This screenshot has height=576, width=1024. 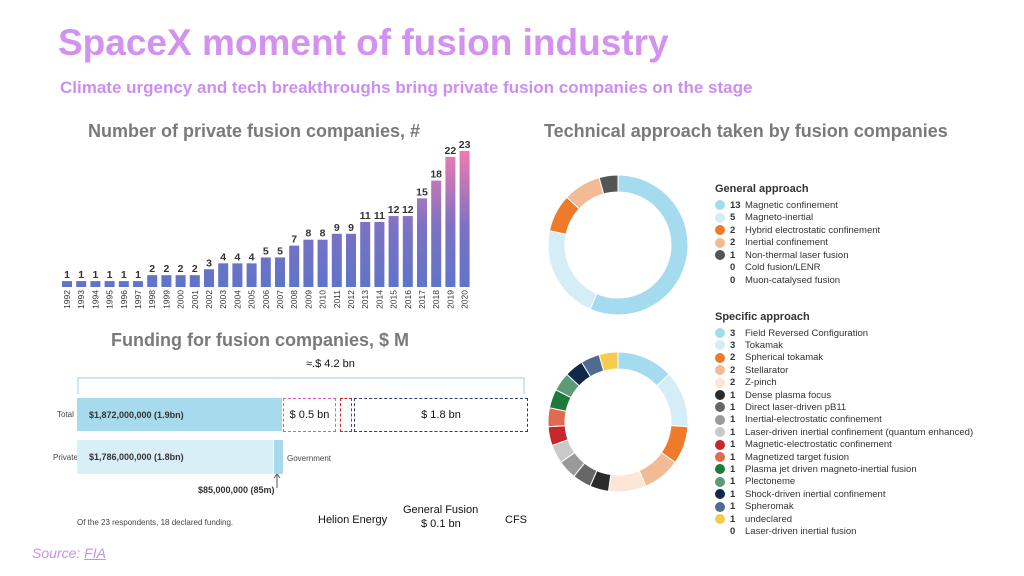 What do you see at coordinates (351, 299) in the screenshot?
I see `x-tick-label: 2012` at bounding box center [351, 299].